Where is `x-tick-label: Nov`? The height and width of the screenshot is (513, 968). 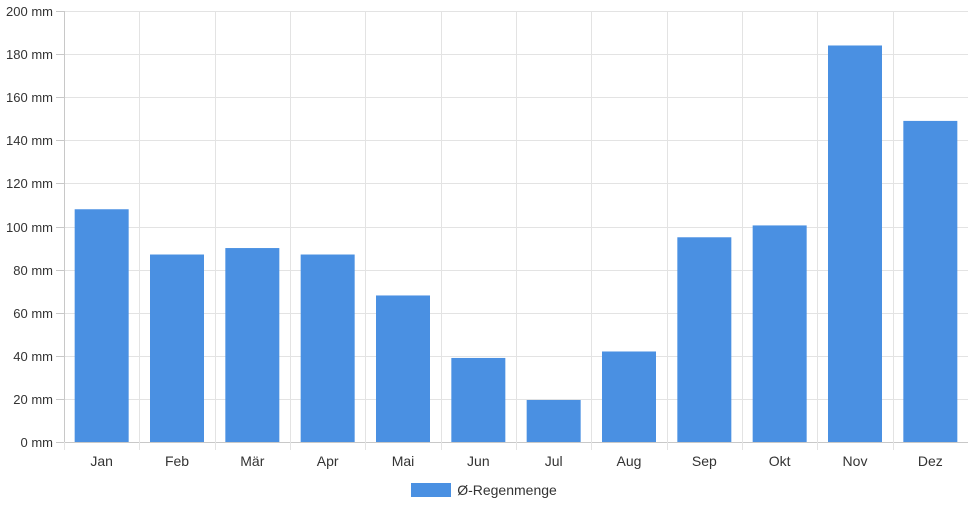
x-tick-label: Nov is located at coordinates (855, 461).